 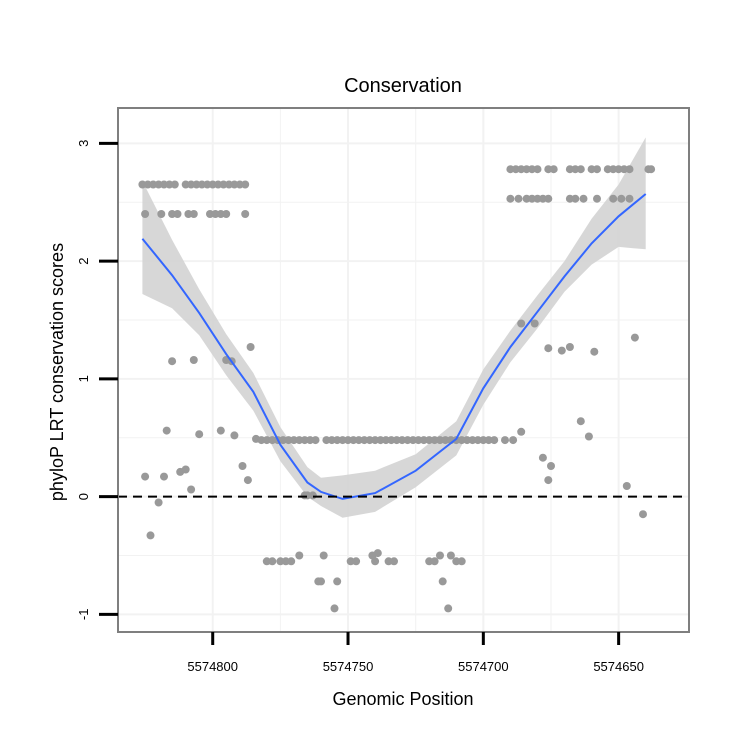 What do you see at coordinates (57, 372) in the screenshot?
I see `y-axis-title: phyloP LRT conservation scores` at bounding box center [57, 372].